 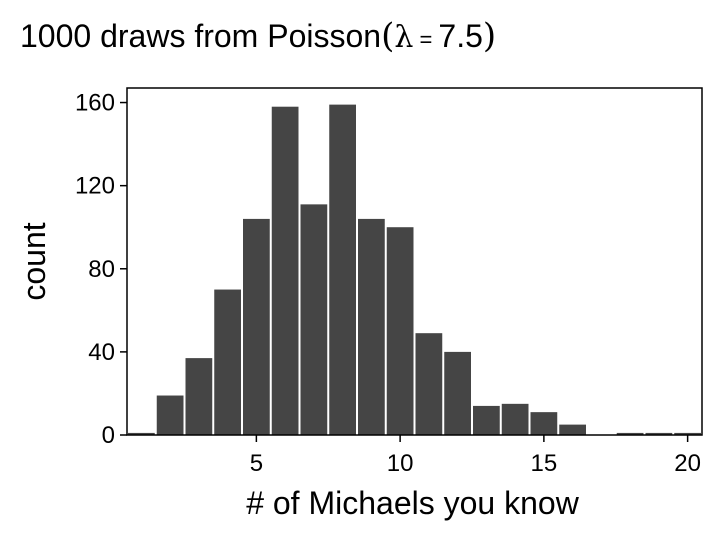 What do you see at coordinates (95, 103) in the screenshot?
I see `y-tick-label: 160` at bounding box center [95, 103].